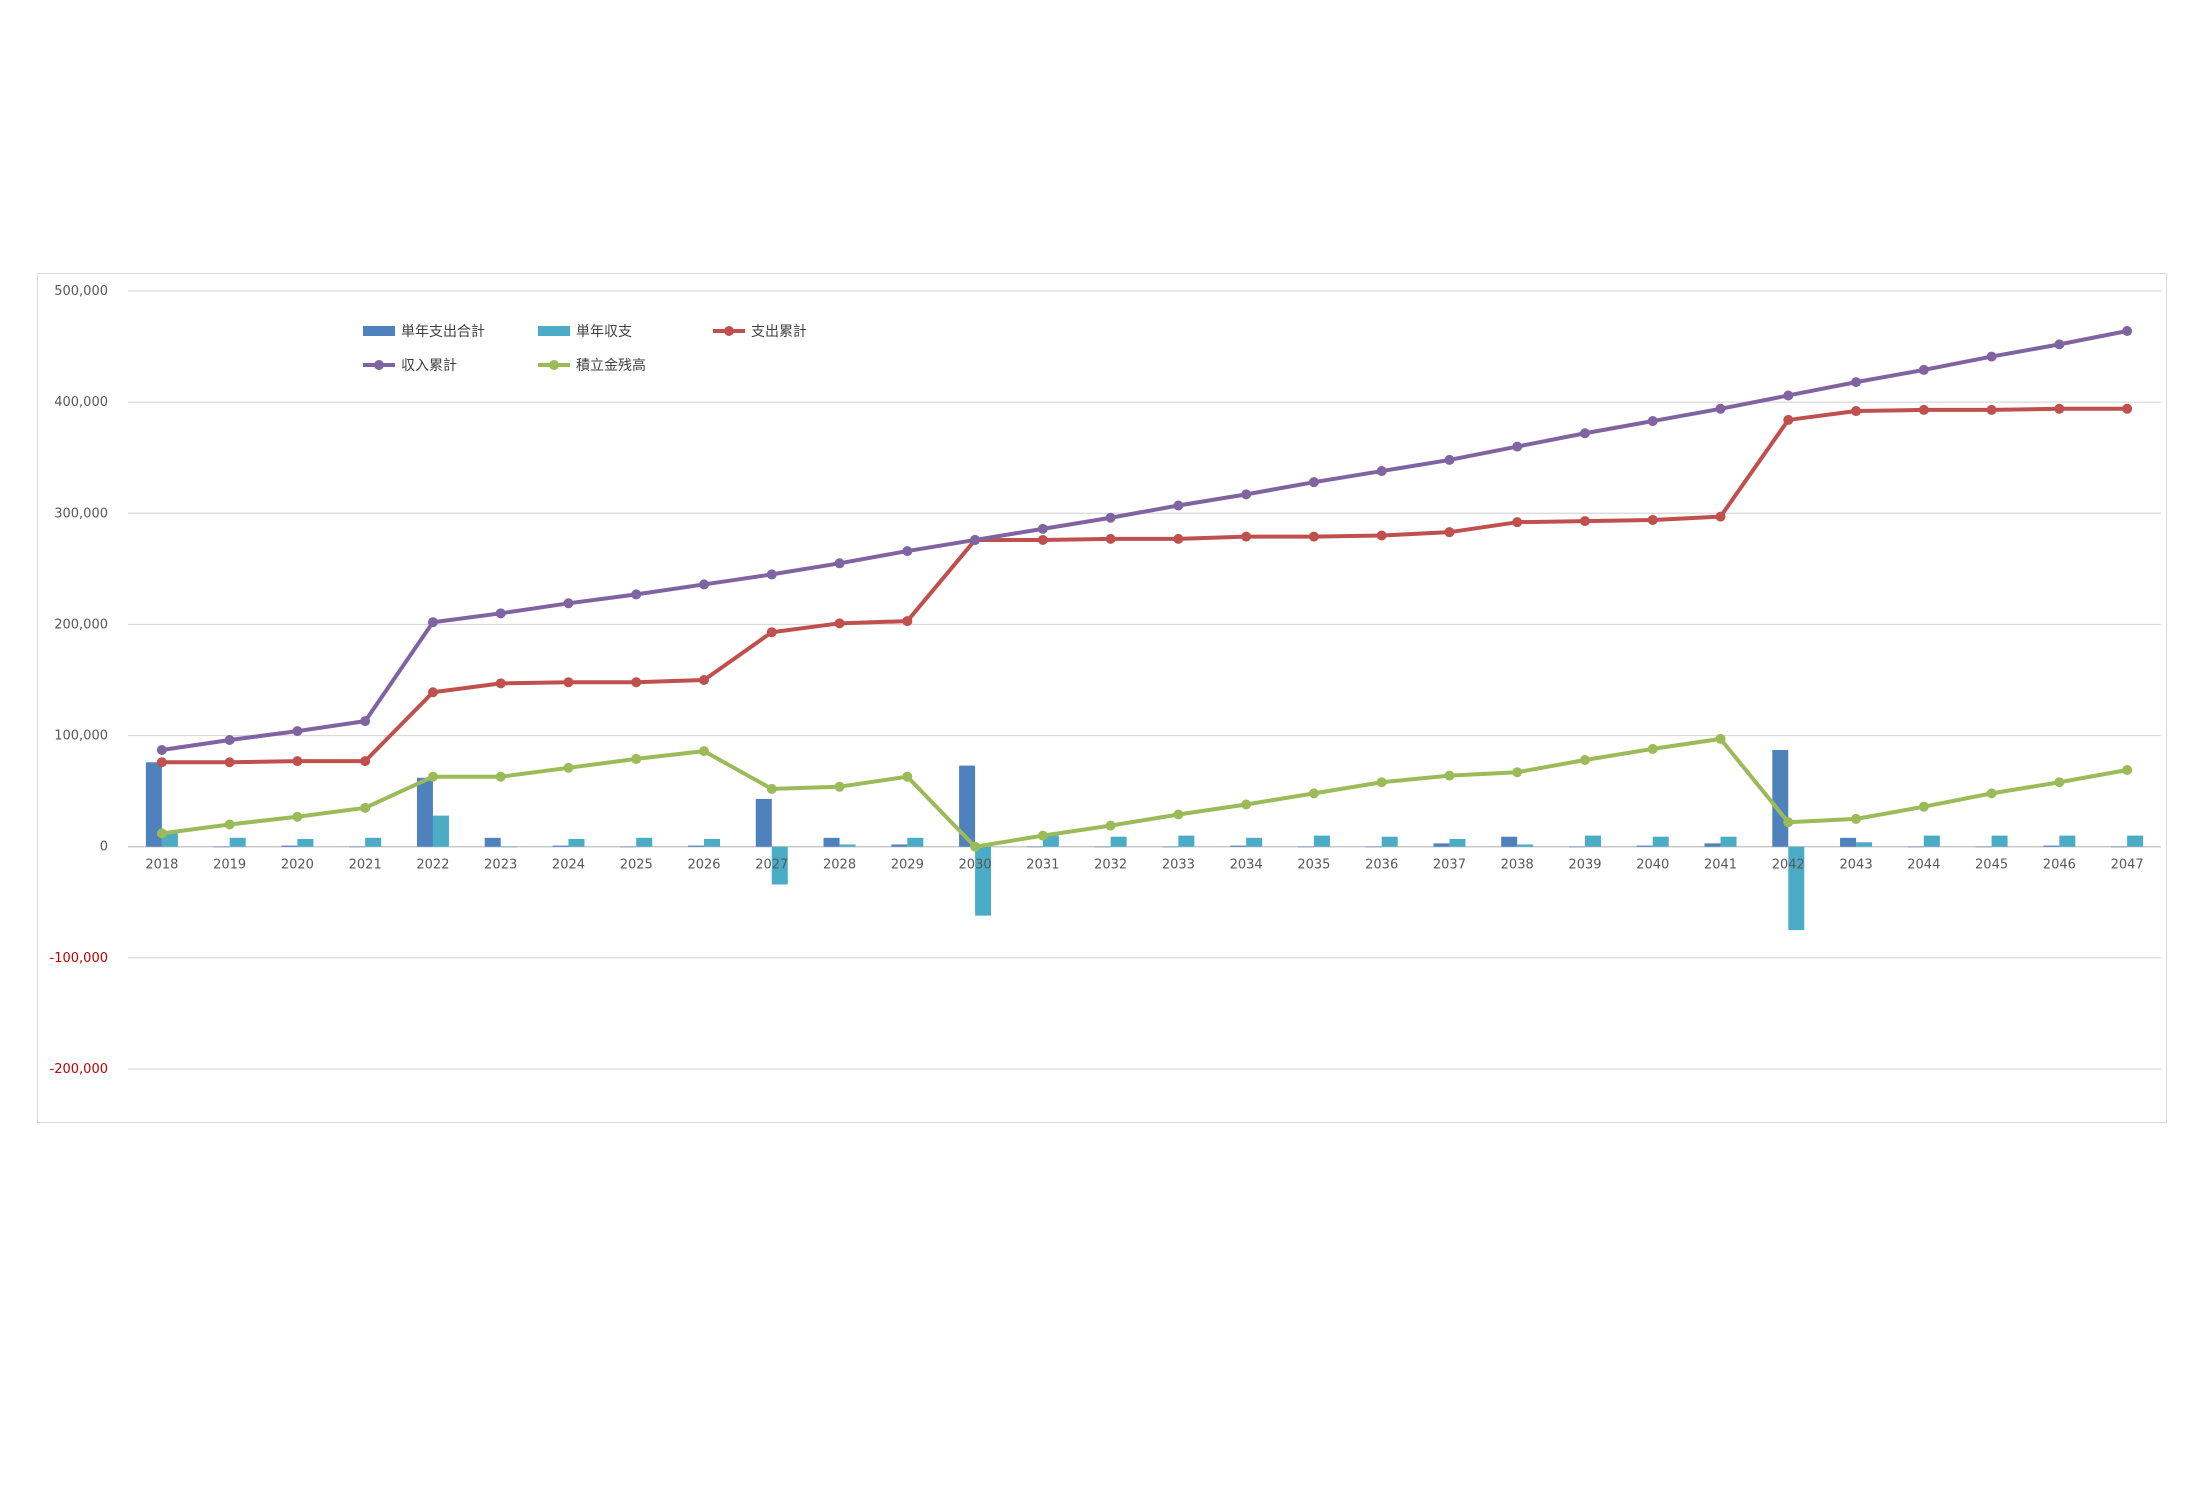 Image resolution: width=2202 pixels, height=1486 pixels. Describe the element at coordinates (1991, 865) in the screenshot. I see `x-tick-label: 2045` at that location.